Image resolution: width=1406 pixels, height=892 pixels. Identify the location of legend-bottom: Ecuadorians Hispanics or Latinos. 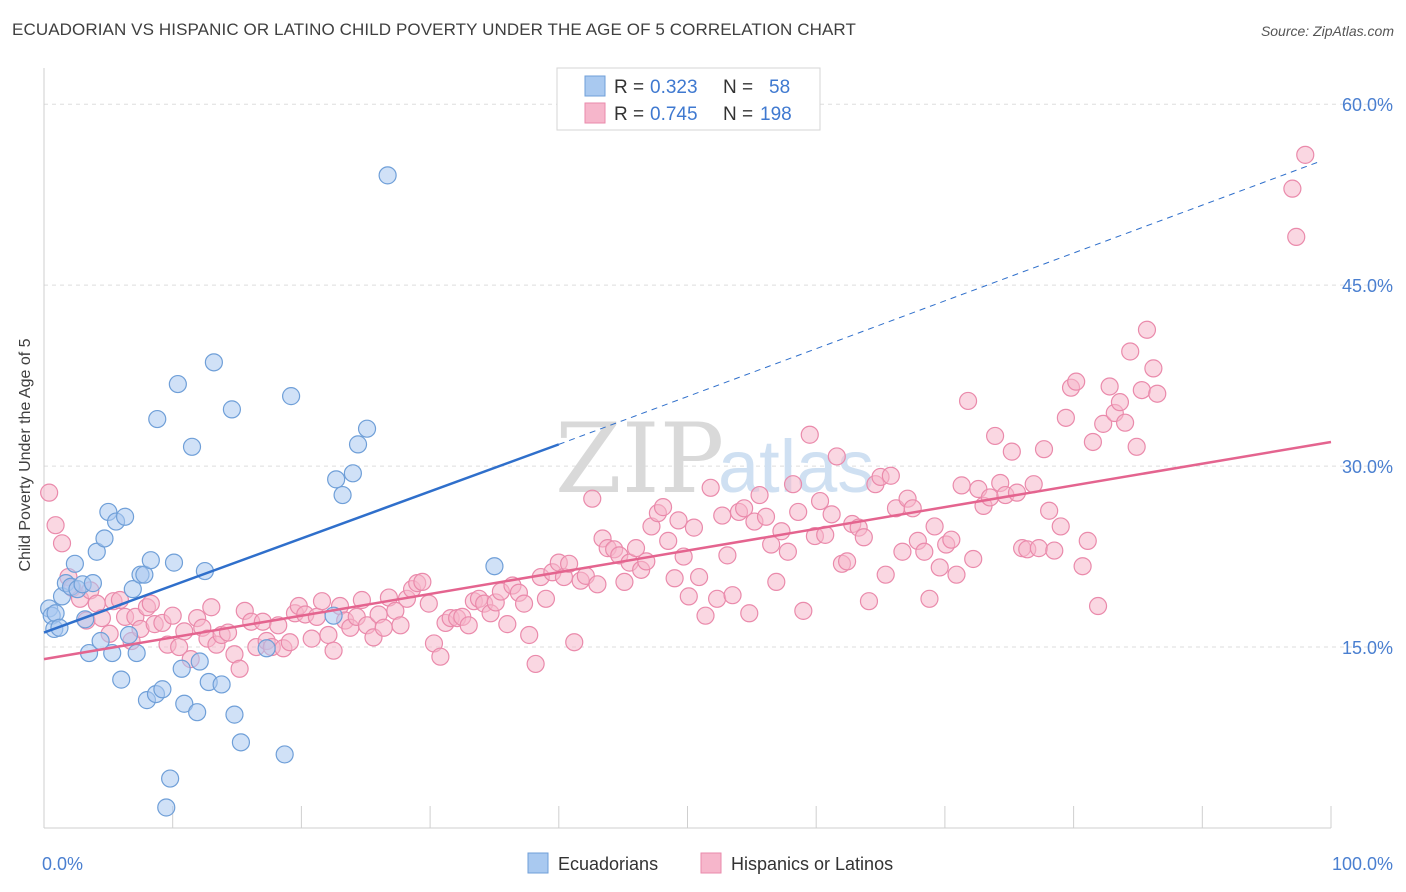
(710, 863).